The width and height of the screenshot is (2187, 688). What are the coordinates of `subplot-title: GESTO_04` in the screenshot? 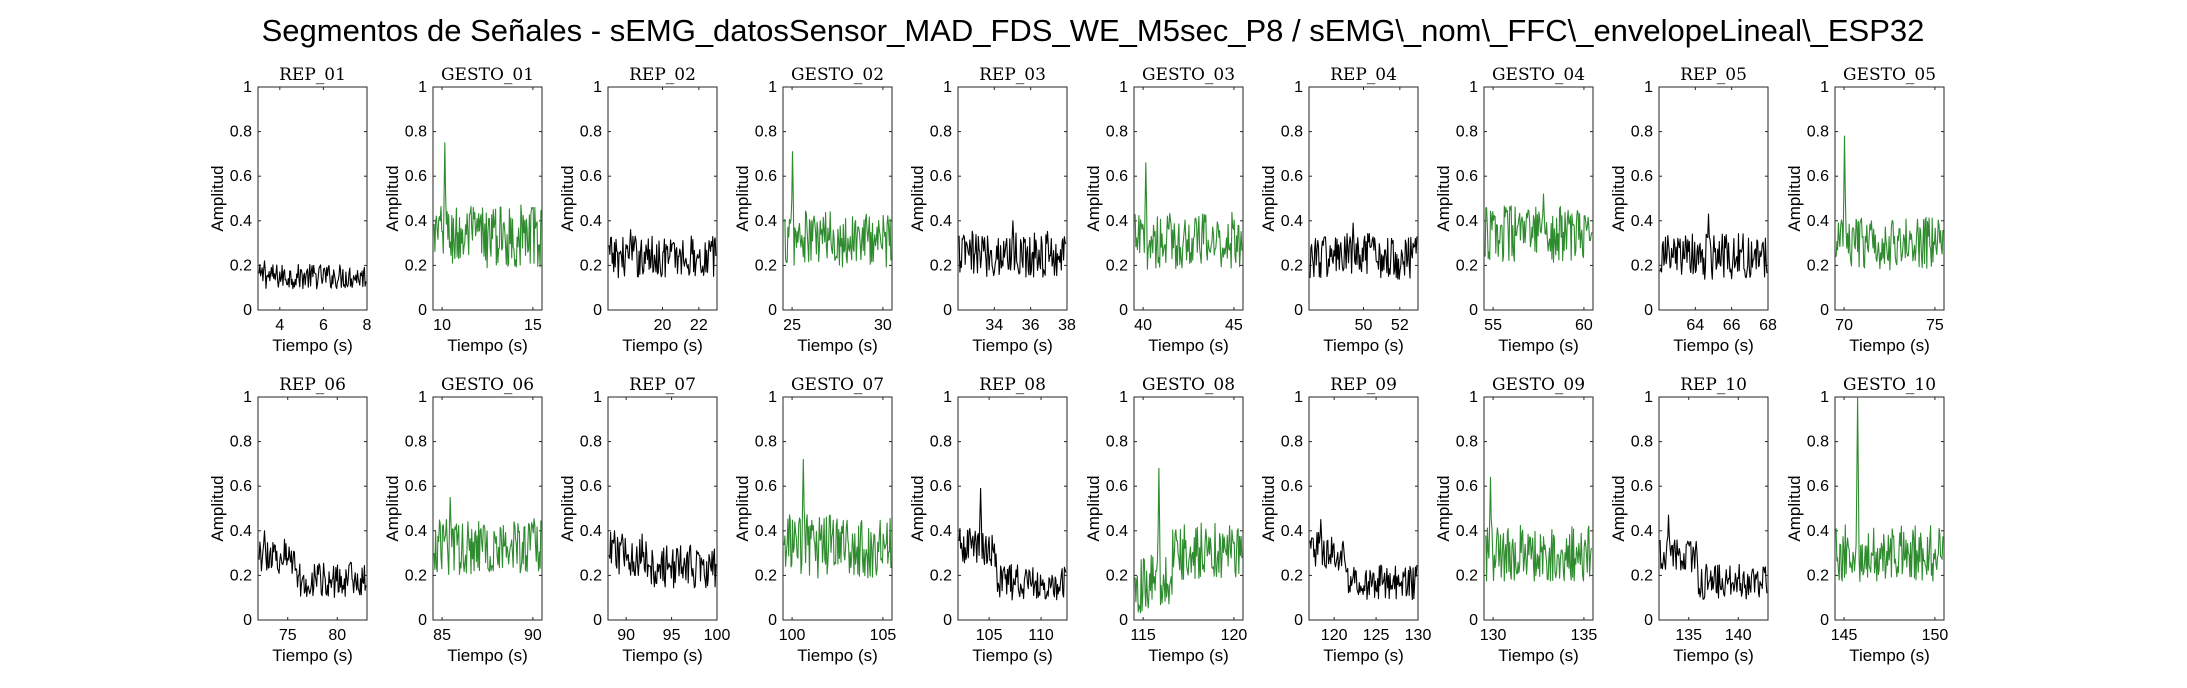 It's located at (1538, 75).